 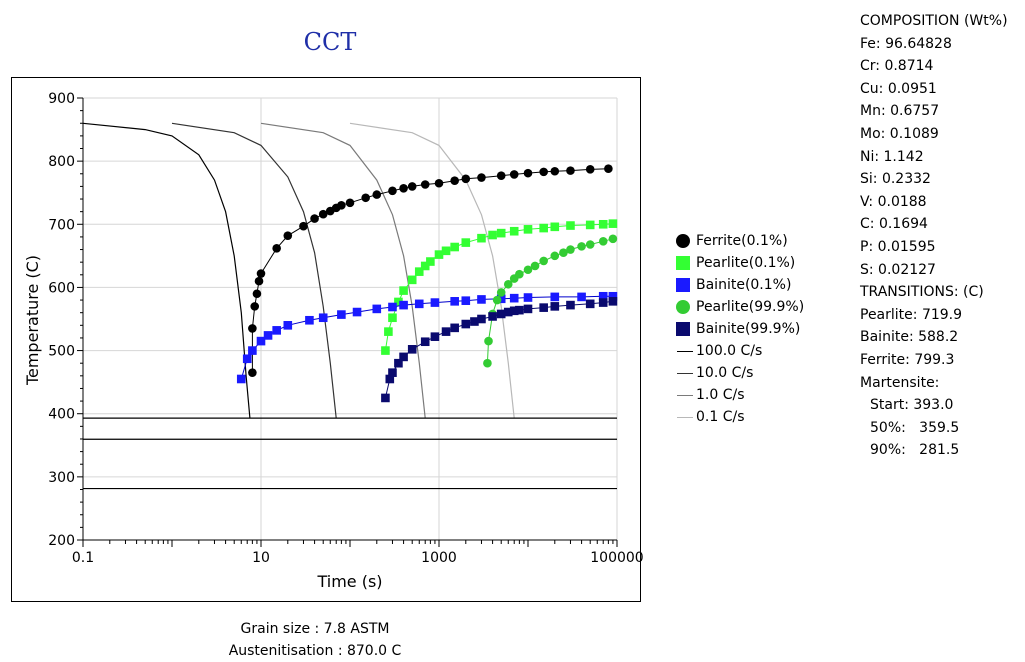 I want to click on composition-header: COMPOSITION (Wt%), so click(x=934, y=21).